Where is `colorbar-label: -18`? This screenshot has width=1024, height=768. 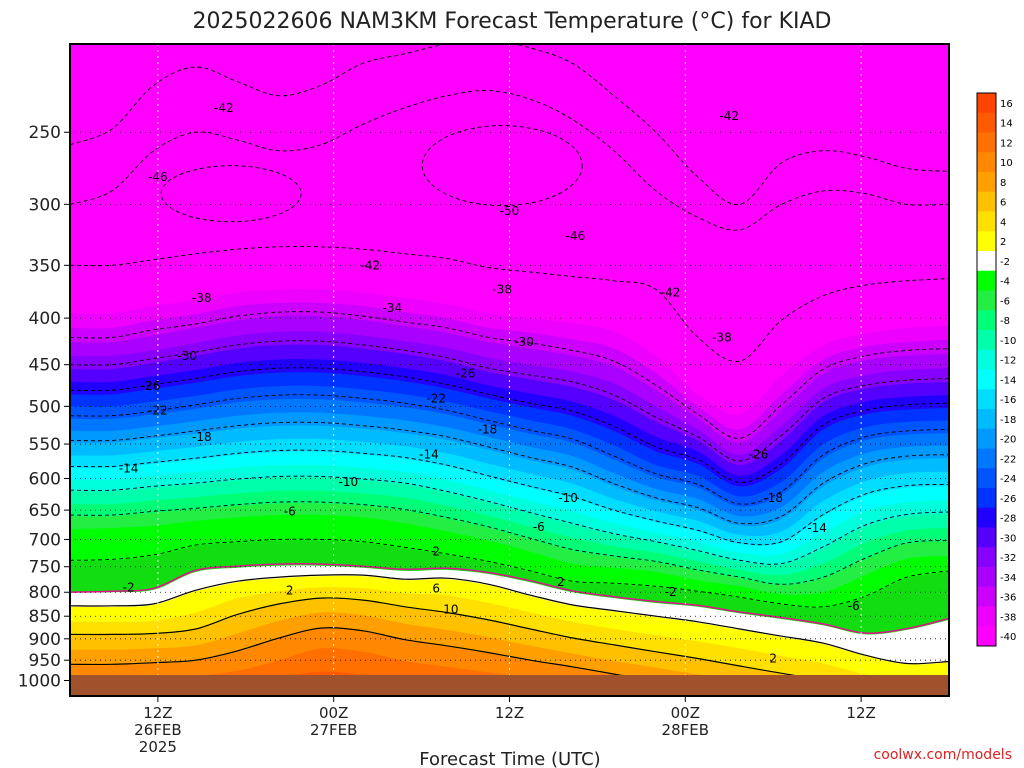 colorbar-label: -18 is located at coordinates (1008, 420).